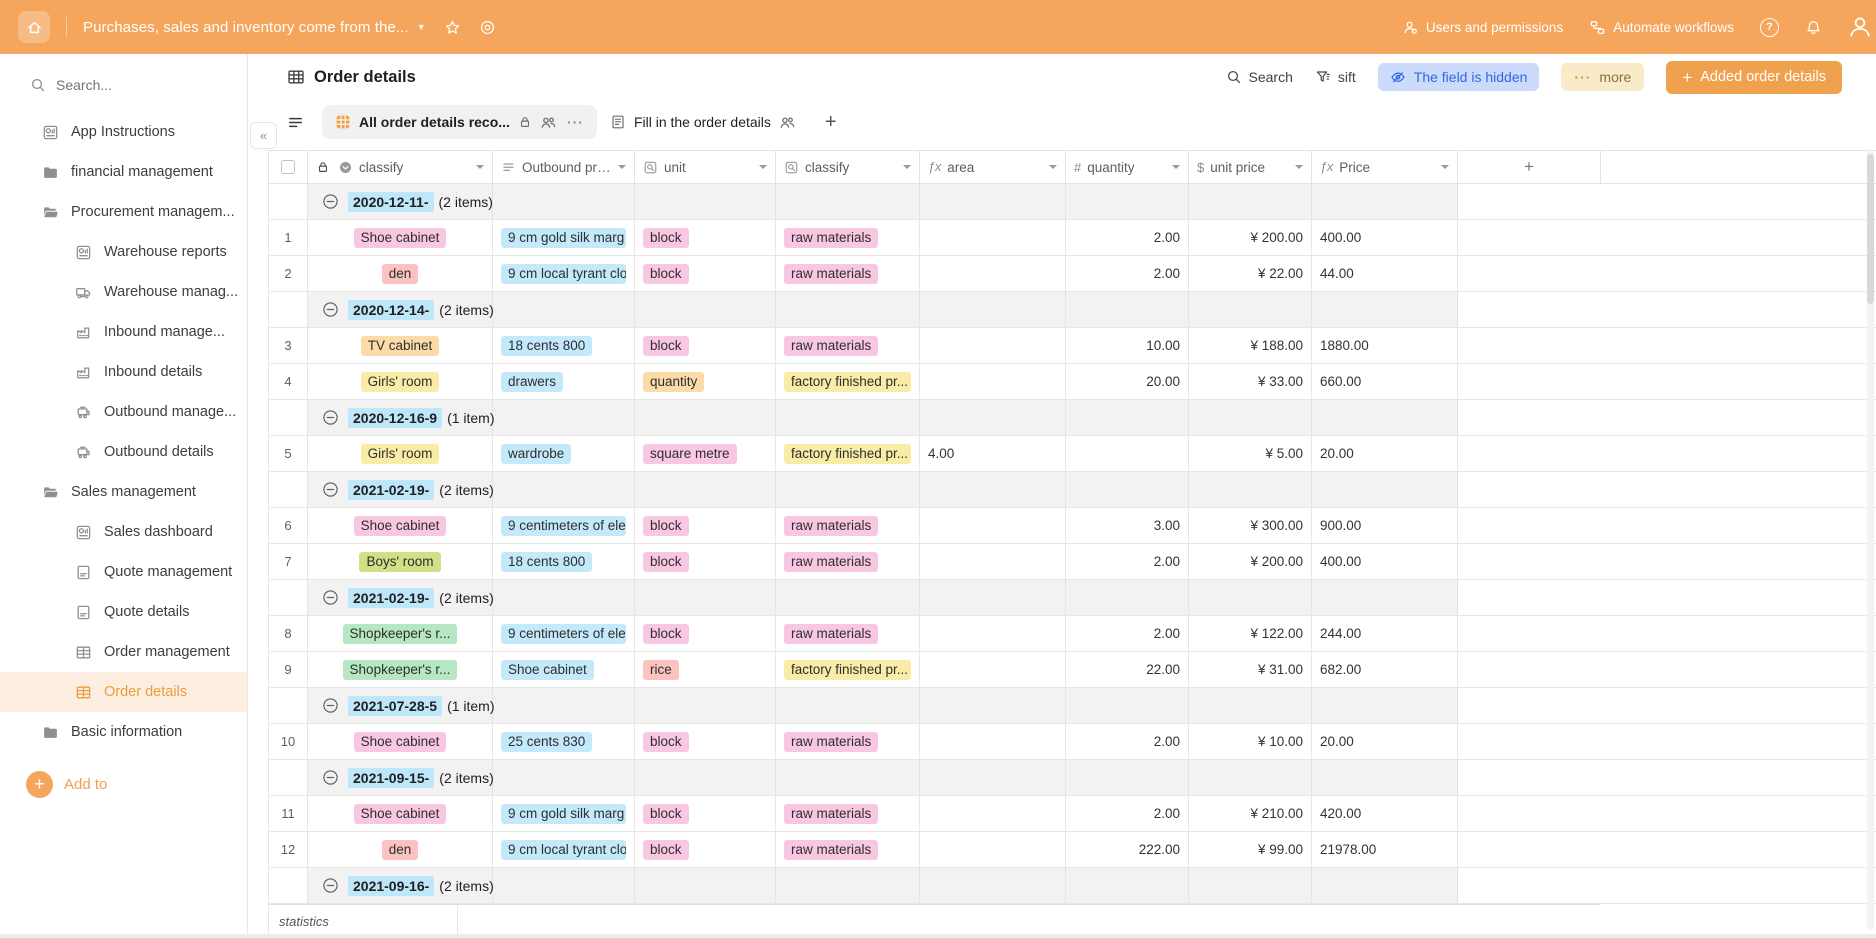 This screenshot has width=1876, height=938. What do you see at coordinates (1250, 669) in the screenshot?
I see `cell-unit-price: ¥ 31.00` at bounding box center [1250, 669].